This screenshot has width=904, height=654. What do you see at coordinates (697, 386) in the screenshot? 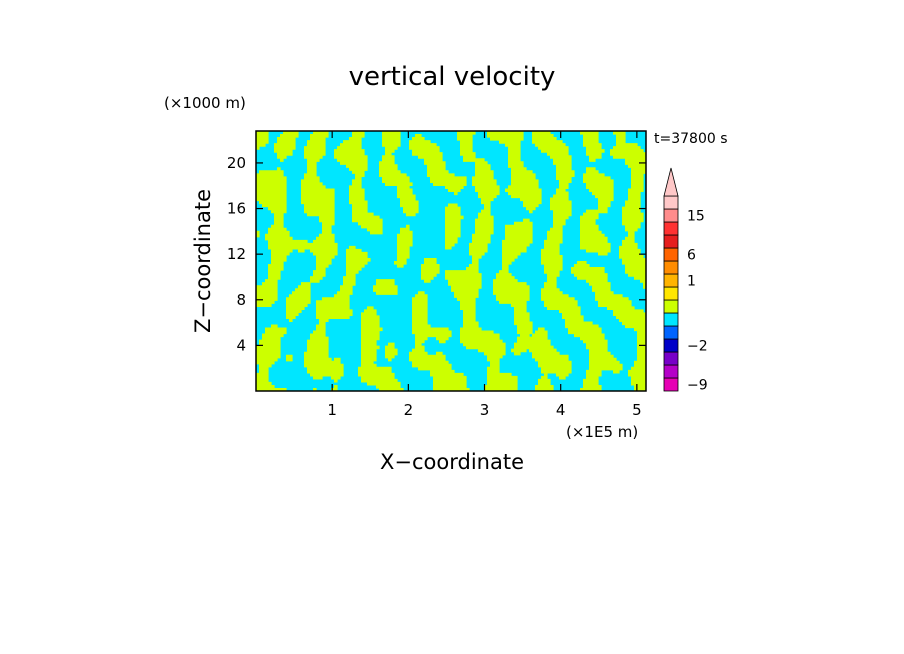
I see `colorbar-tick-label: −9` at bounding box center [697, 386].